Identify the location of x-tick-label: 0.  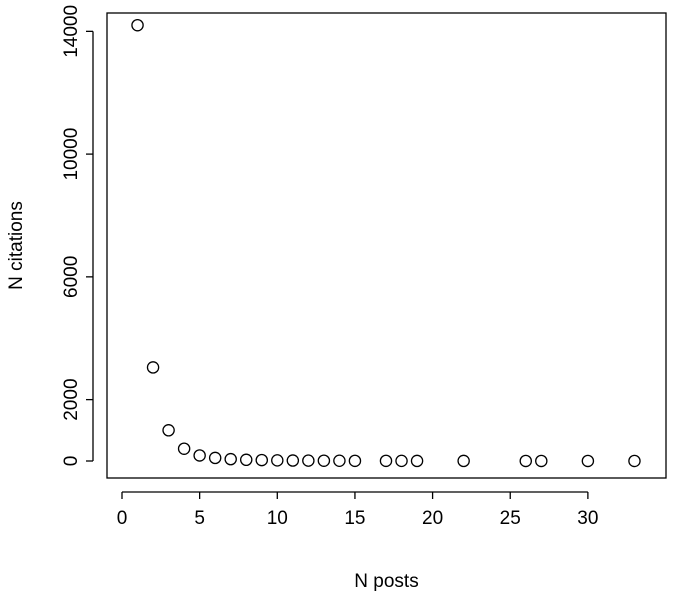
(122, 518).